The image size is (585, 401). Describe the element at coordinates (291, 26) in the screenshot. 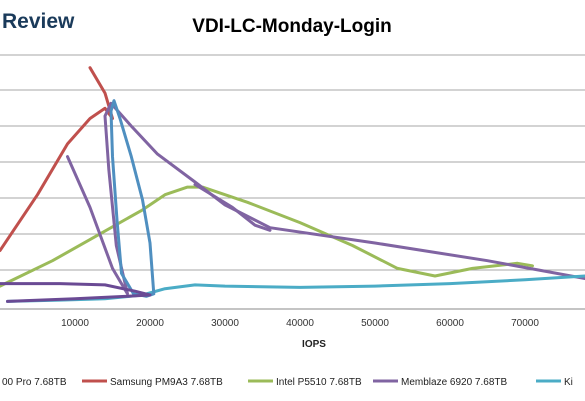

I see `chart-title: VDI-LC-Monday-Login` at that location.